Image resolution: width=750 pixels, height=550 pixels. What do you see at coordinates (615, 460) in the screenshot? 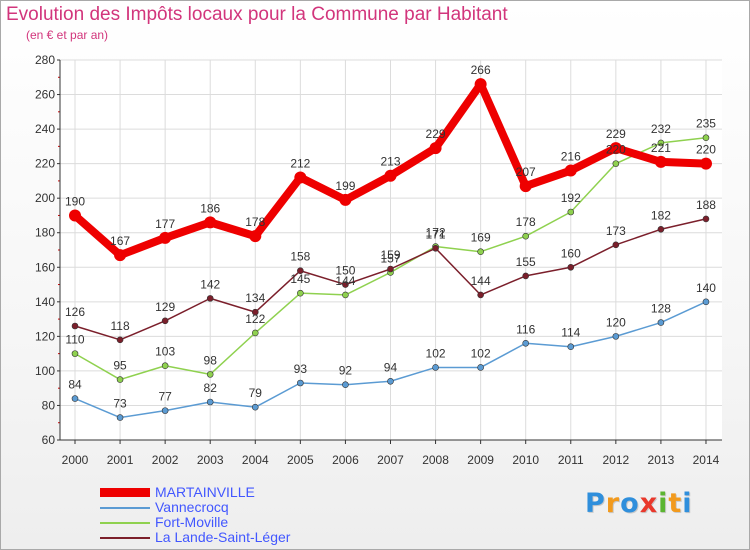
I see `x-tick-label: 2012` at bounding box center [615, 460].